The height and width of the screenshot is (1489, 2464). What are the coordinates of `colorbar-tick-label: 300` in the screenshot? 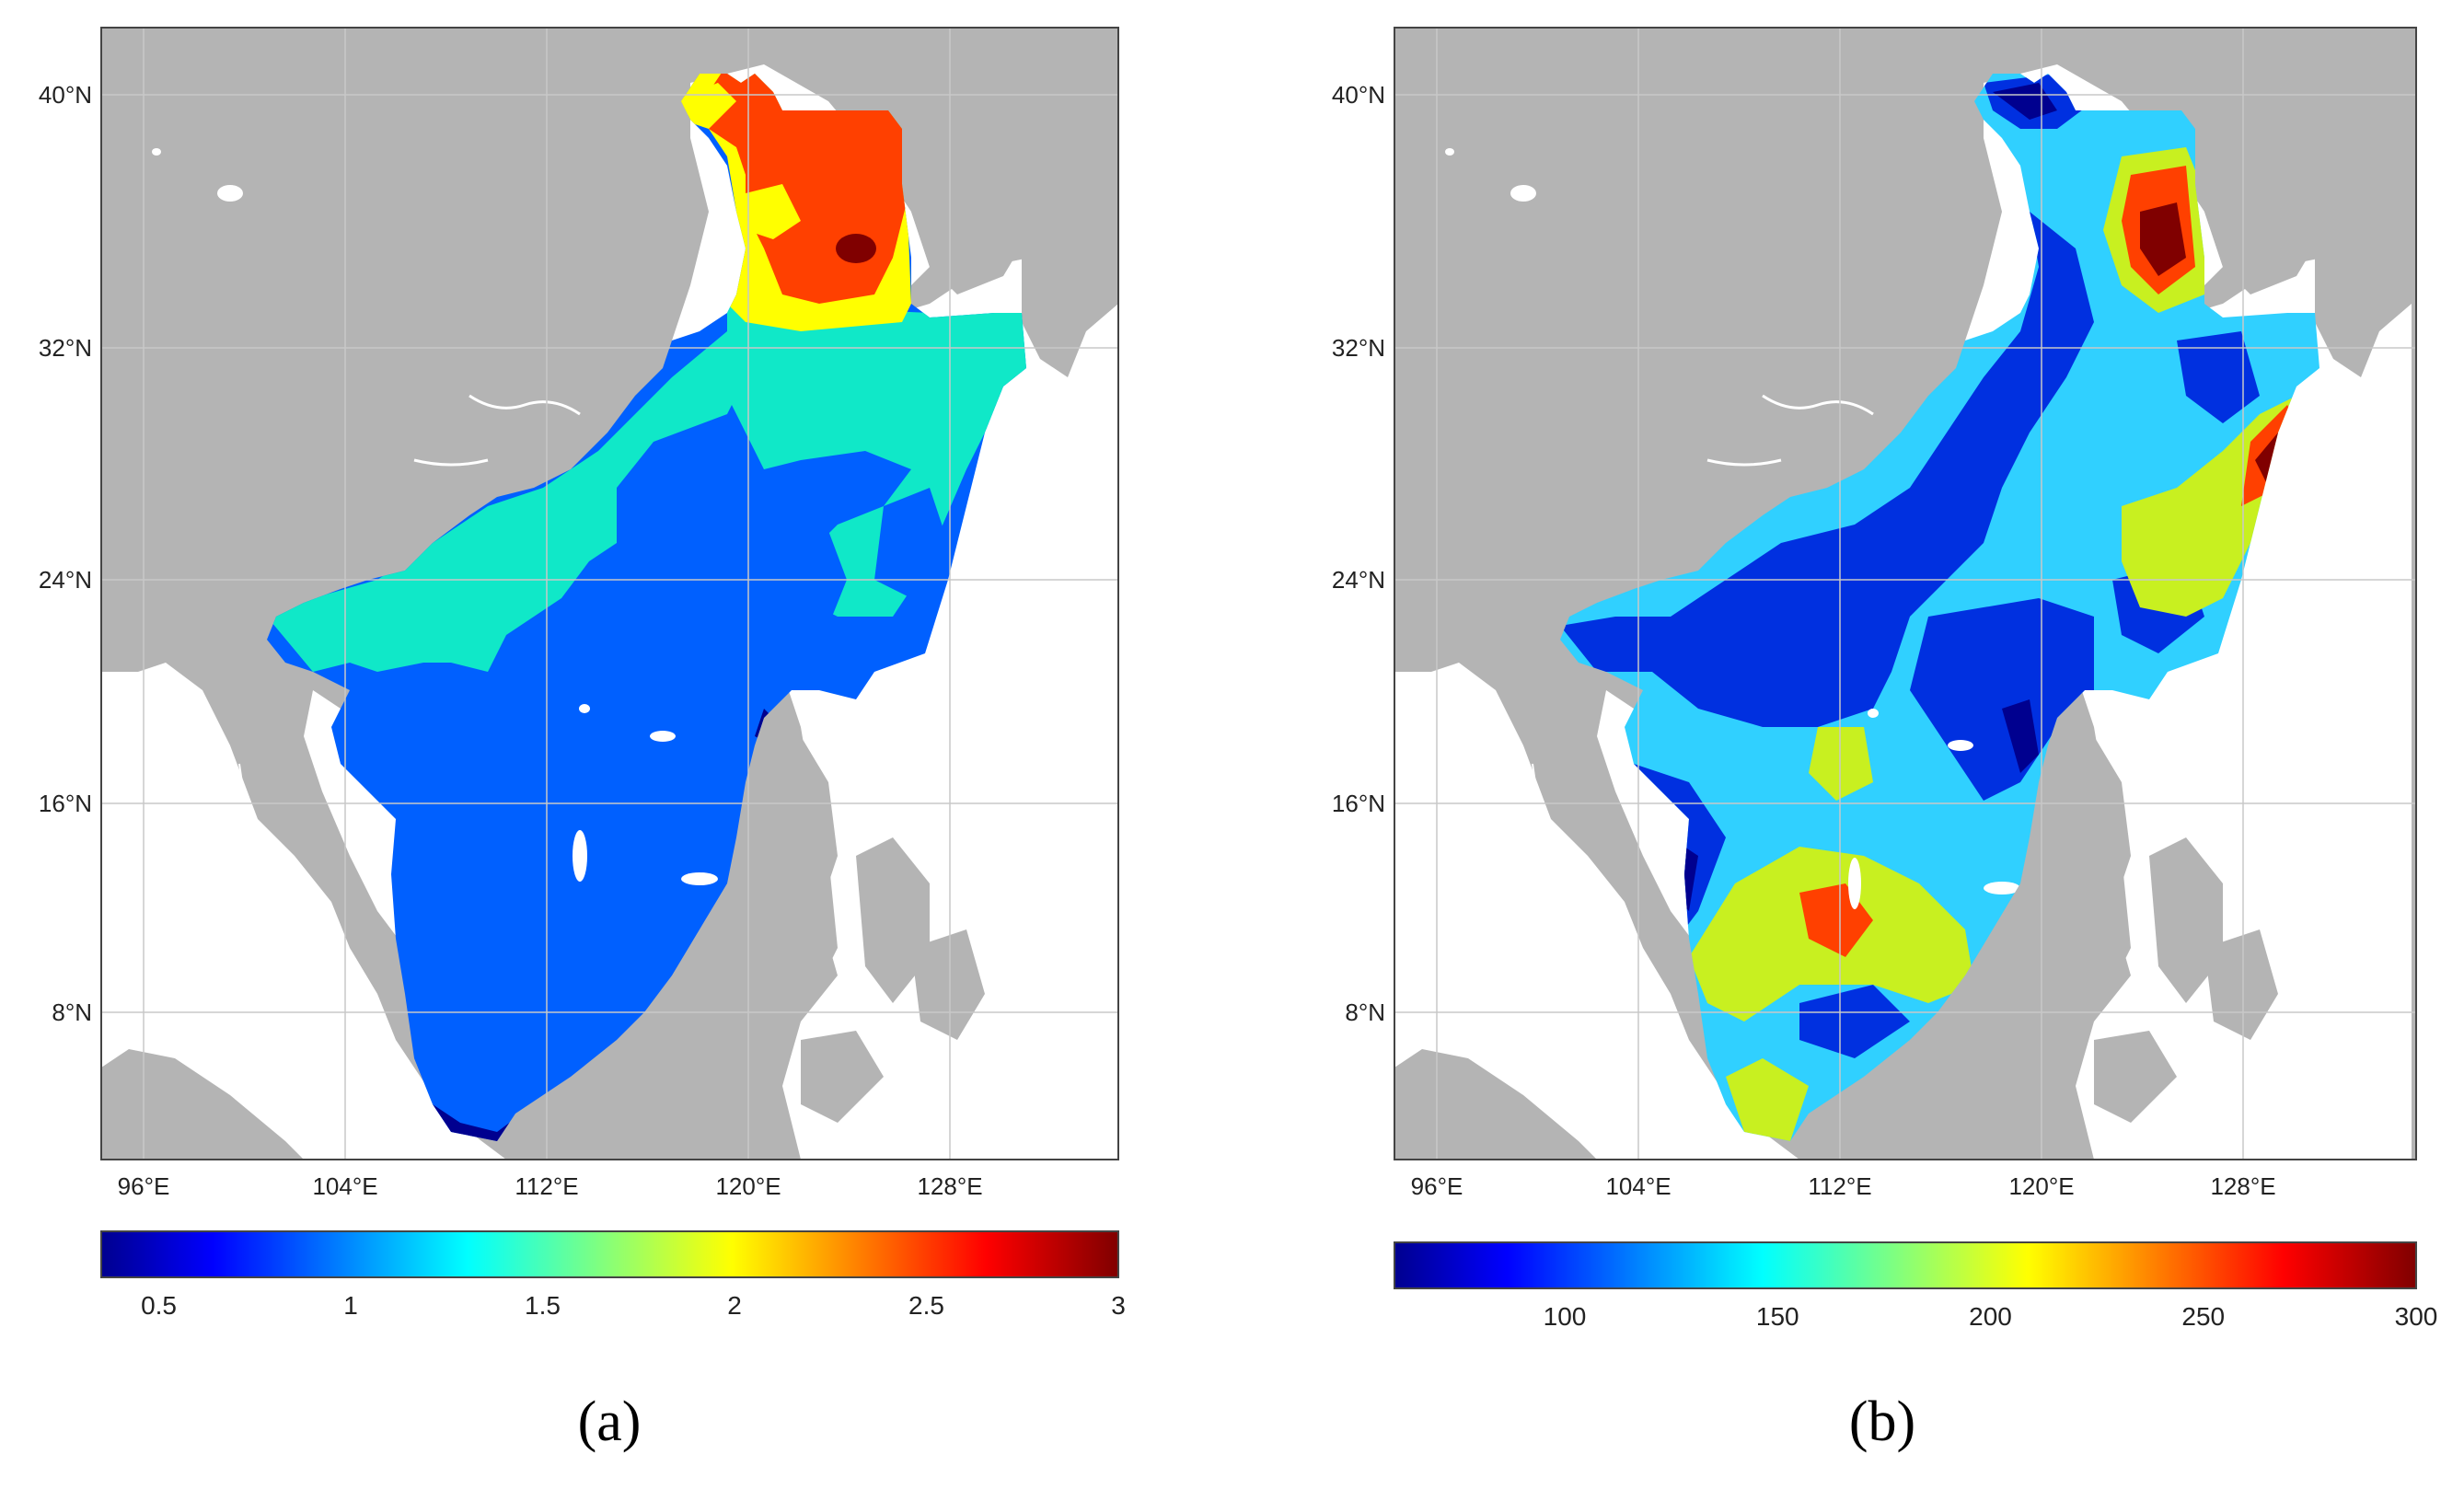 It's located at (2417, 1316).